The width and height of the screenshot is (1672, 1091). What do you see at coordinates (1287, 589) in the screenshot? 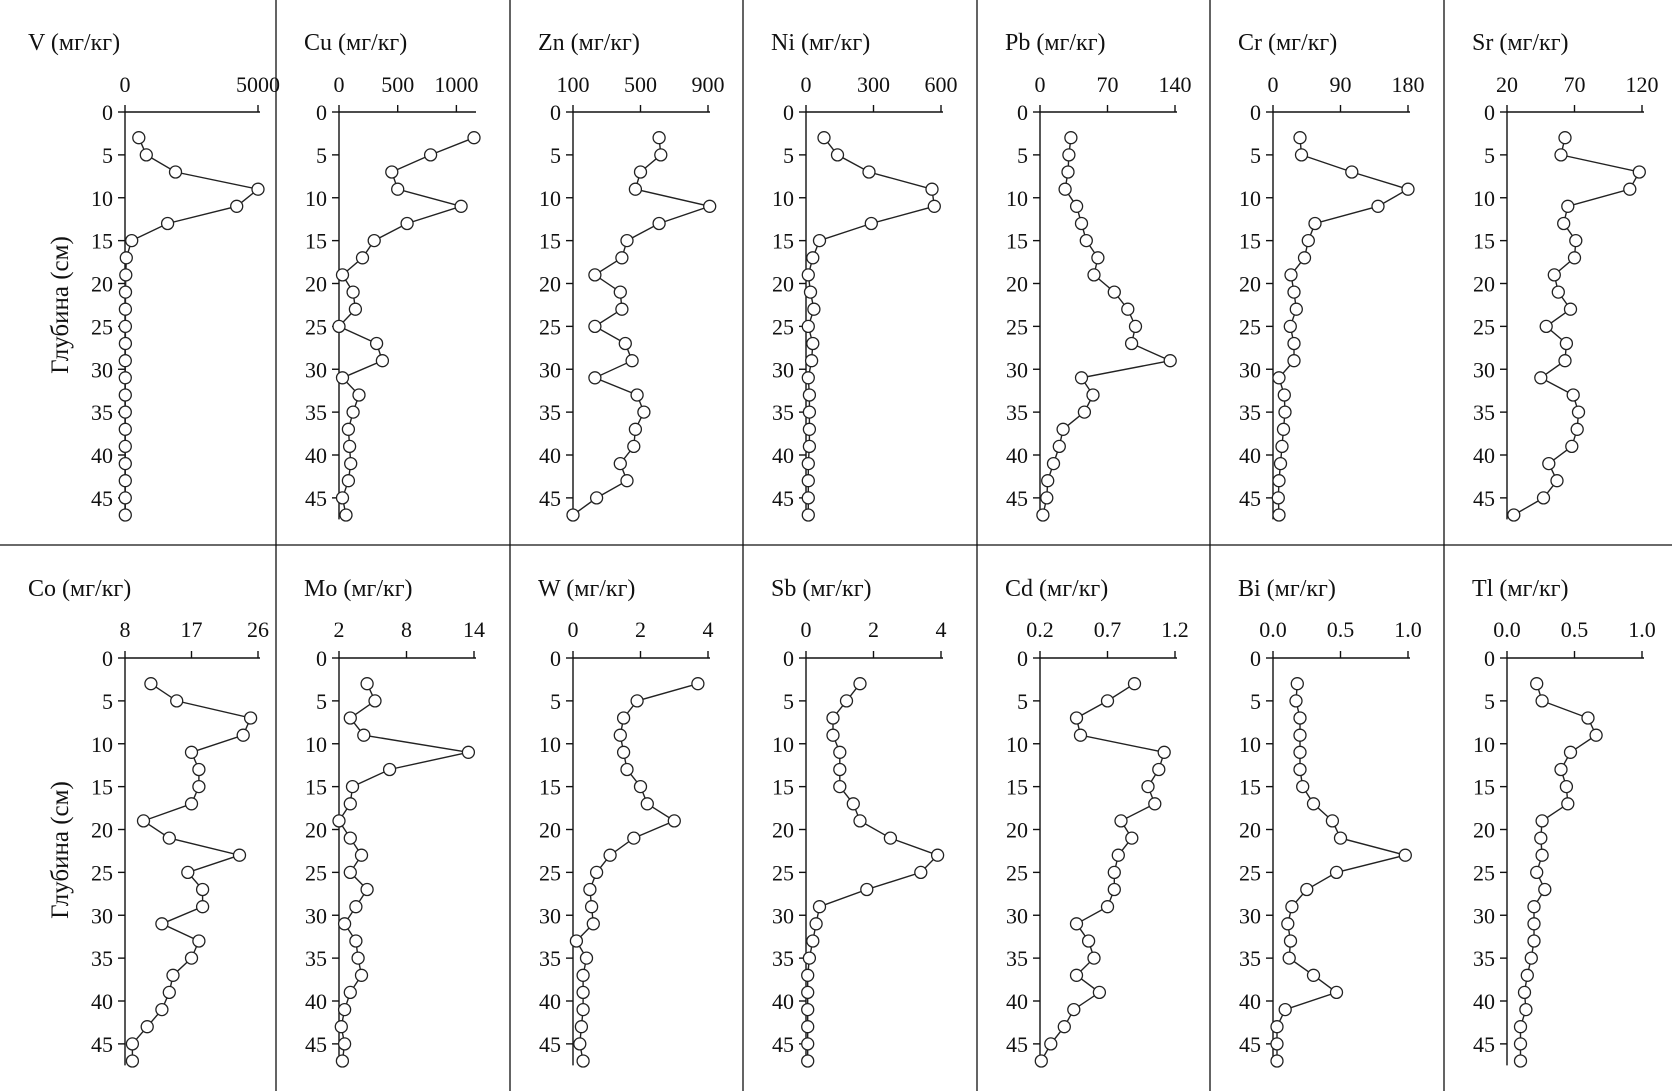
I see `panel-title: Bi (мг/кг)` at bounding box center [1287, 589].